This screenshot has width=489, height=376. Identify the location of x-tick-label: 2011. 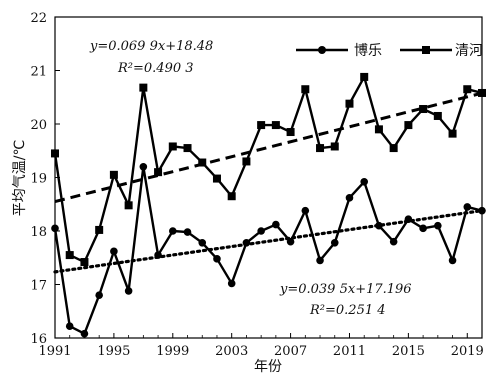
(349, 351).